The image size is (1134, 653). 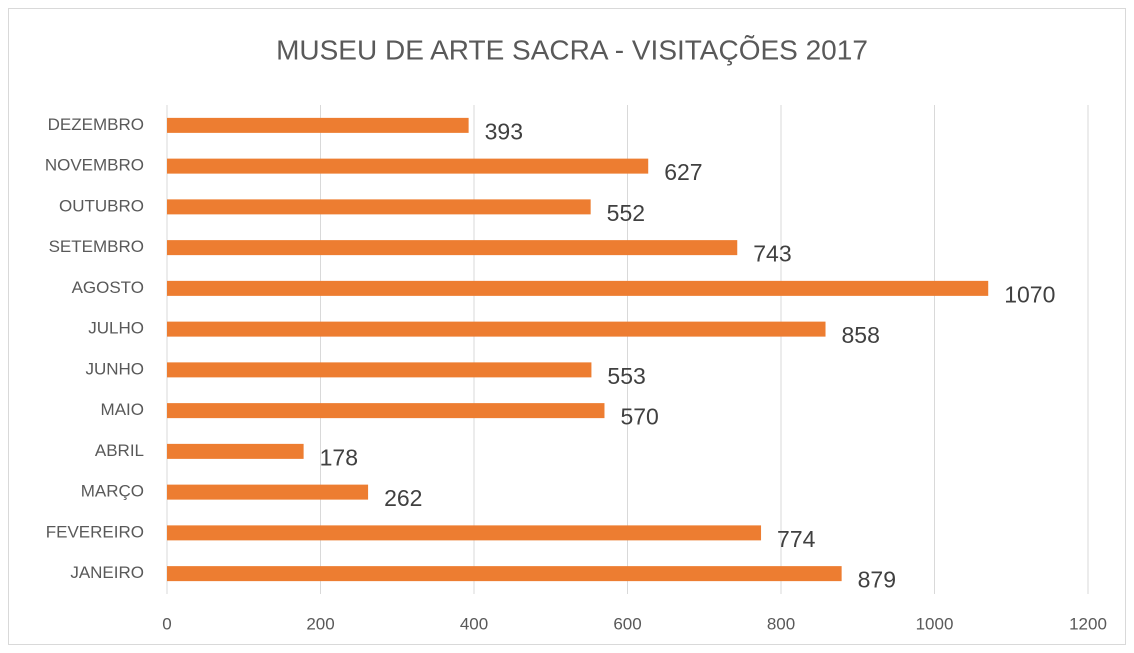 What do you see at coordinates (572, 49) in the screenshot?
I see `chart-title: MUSEU DE ARTE SACRA - VISITAÇÕES 2017` at bounding box center [572, 49].